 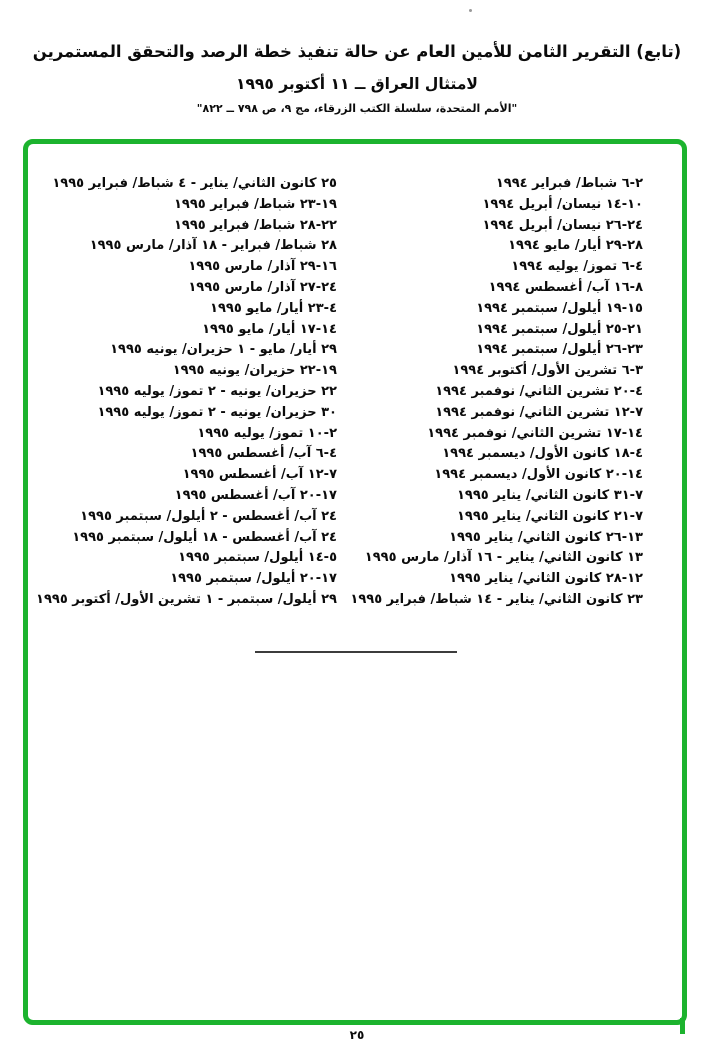 What do you see at coordinates (267, 433) in the screenshot?
I see `inspection-date-entry: ٢-١٠ تموز/ يوليه ١٩٩٥` at bounding box center [267, 433].